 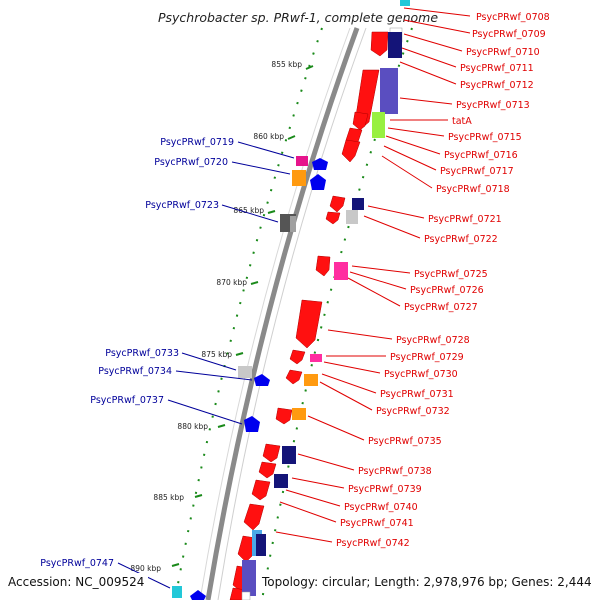 What do you see at coordinates (461, 239) in the screenshot?
I see `gene-label: PsycPRwf_0722` at bounding box center [461, 239].